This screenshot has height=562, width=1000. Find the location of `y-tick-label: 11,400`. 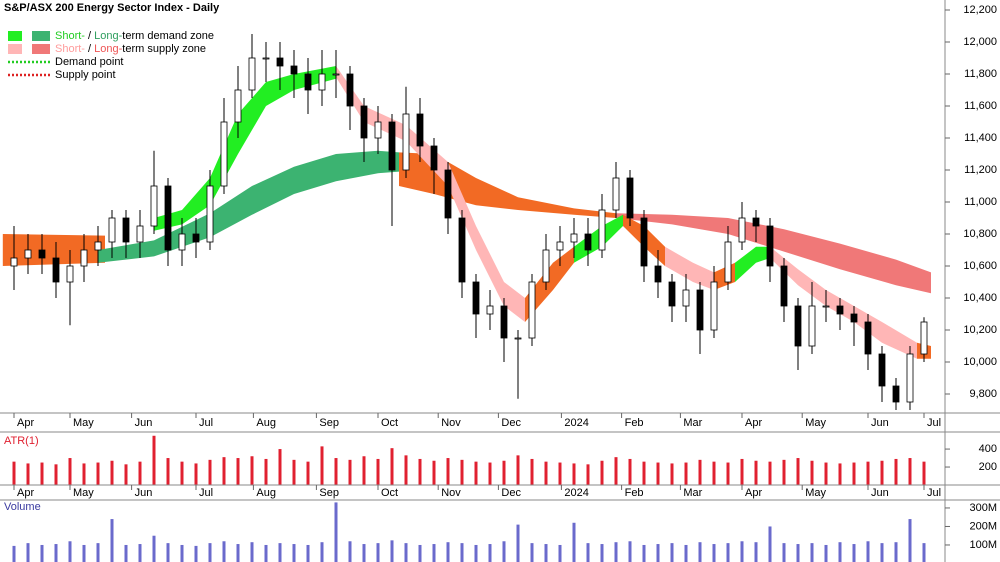

y-tick-label: 11,400 is located at coordinates (980, 138).